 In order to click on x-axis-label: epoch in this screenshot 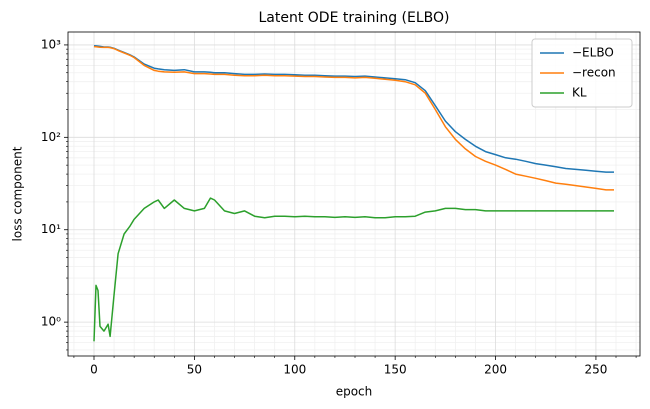, I will do `click(354, 392)`.